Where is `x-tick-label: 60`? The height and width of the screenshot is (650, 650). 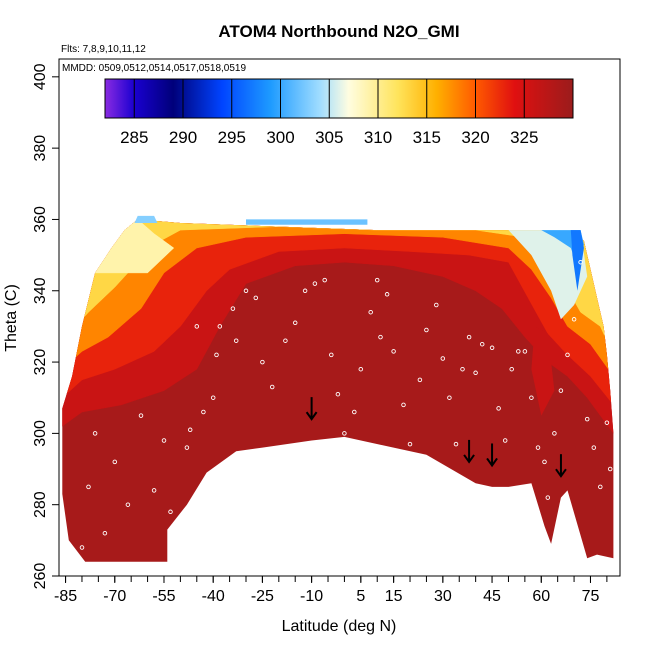 x-tick-label: 60 is located at coordinates (541, 596).